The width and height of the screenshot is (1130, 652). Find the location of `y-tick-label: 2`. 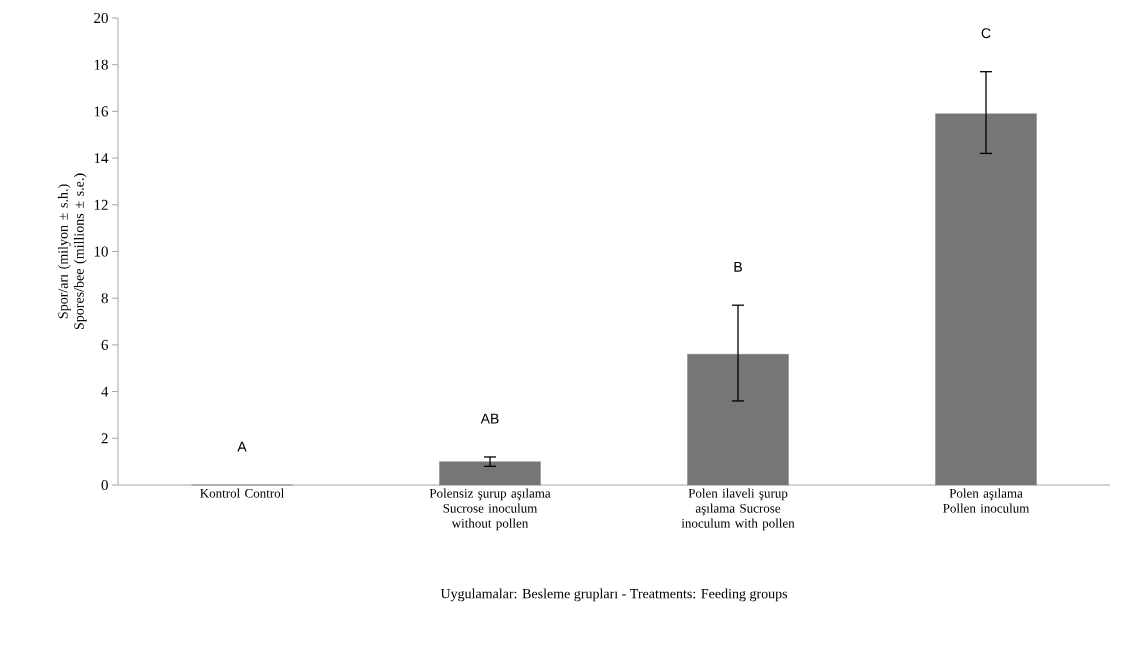

y-tick-label: 2 is located at coordinates (104, 438).